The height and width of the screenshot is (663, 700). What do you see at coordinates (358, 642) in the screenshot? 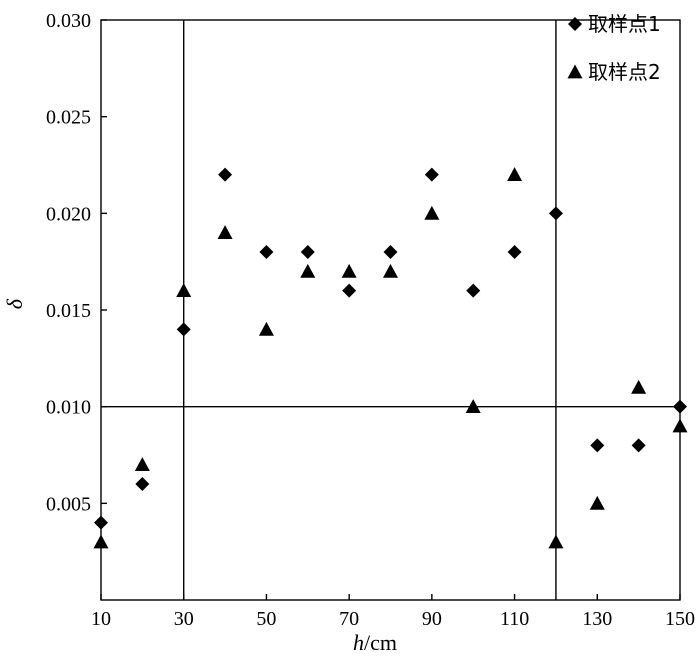
I see `x-axis-label-variable: h` at bounding box center [358, 642].